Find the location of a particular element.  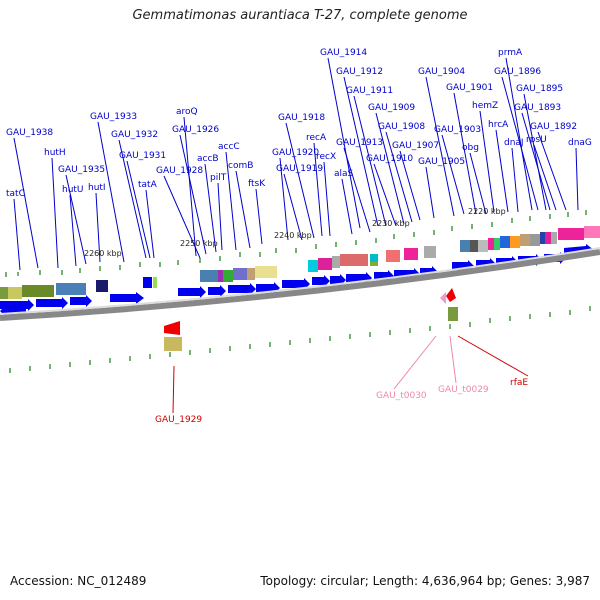

leader-line-obg is located at coordinates (478, 183).